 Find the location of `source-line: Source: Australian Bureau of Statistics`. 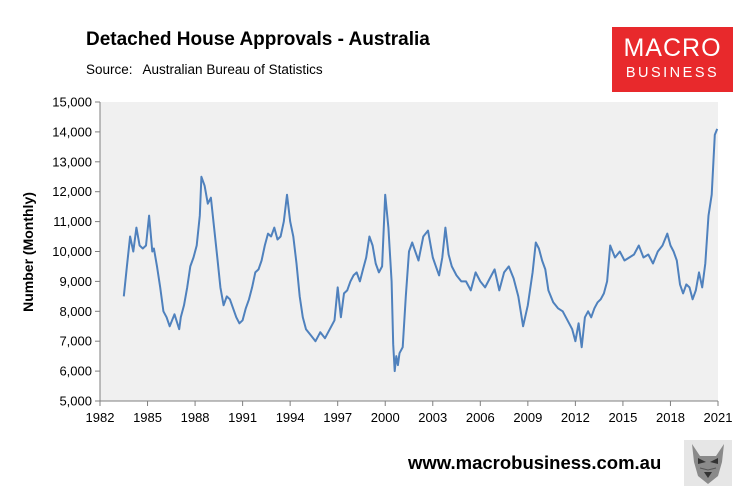

source-line: Source: Australian Bureau of Statistics is located at coordinates (204, 69).